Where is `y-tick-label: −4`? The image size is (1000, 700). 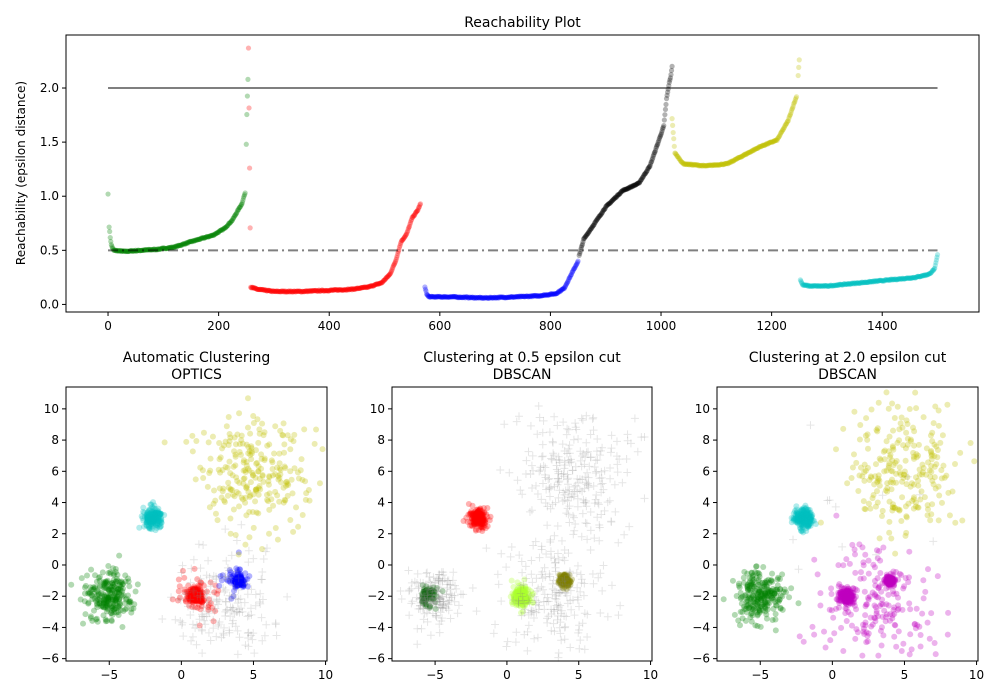 y-tick-label: −4 is located at coordinates (376, 627).